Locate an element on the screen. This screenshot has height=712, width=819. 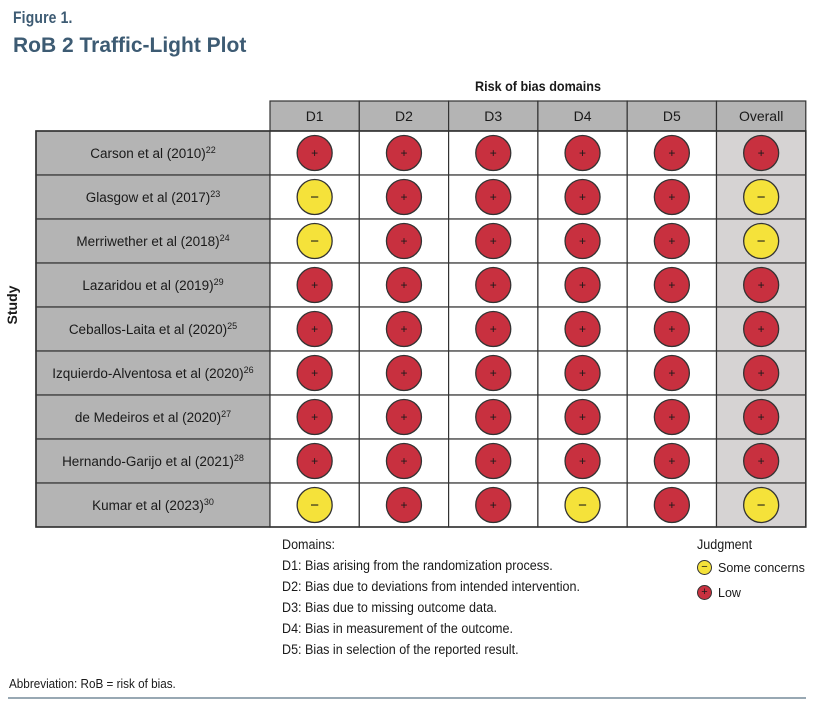
column-header-label: D1 is located at coordinates (315, 116).